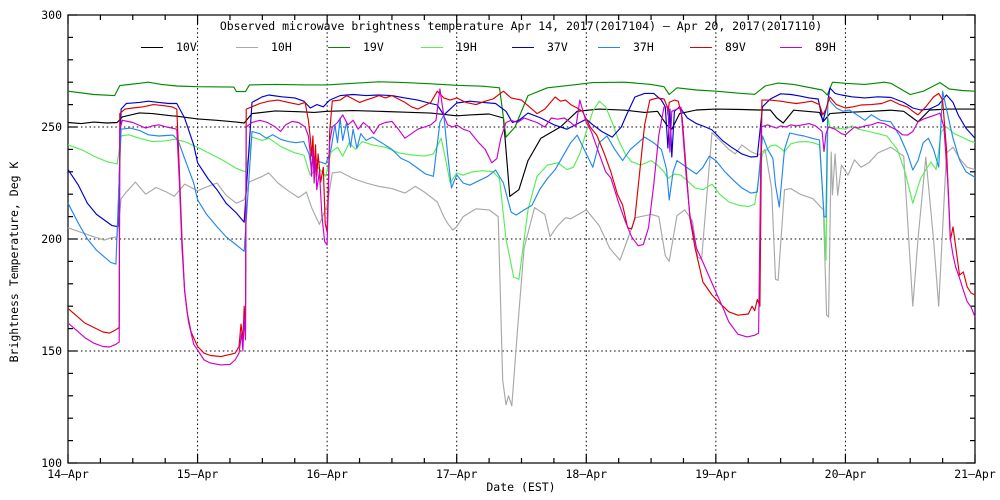  Describe the element at coordinates (51, 351) in the screenshot. I see `y-tick-label: 150` at that location.